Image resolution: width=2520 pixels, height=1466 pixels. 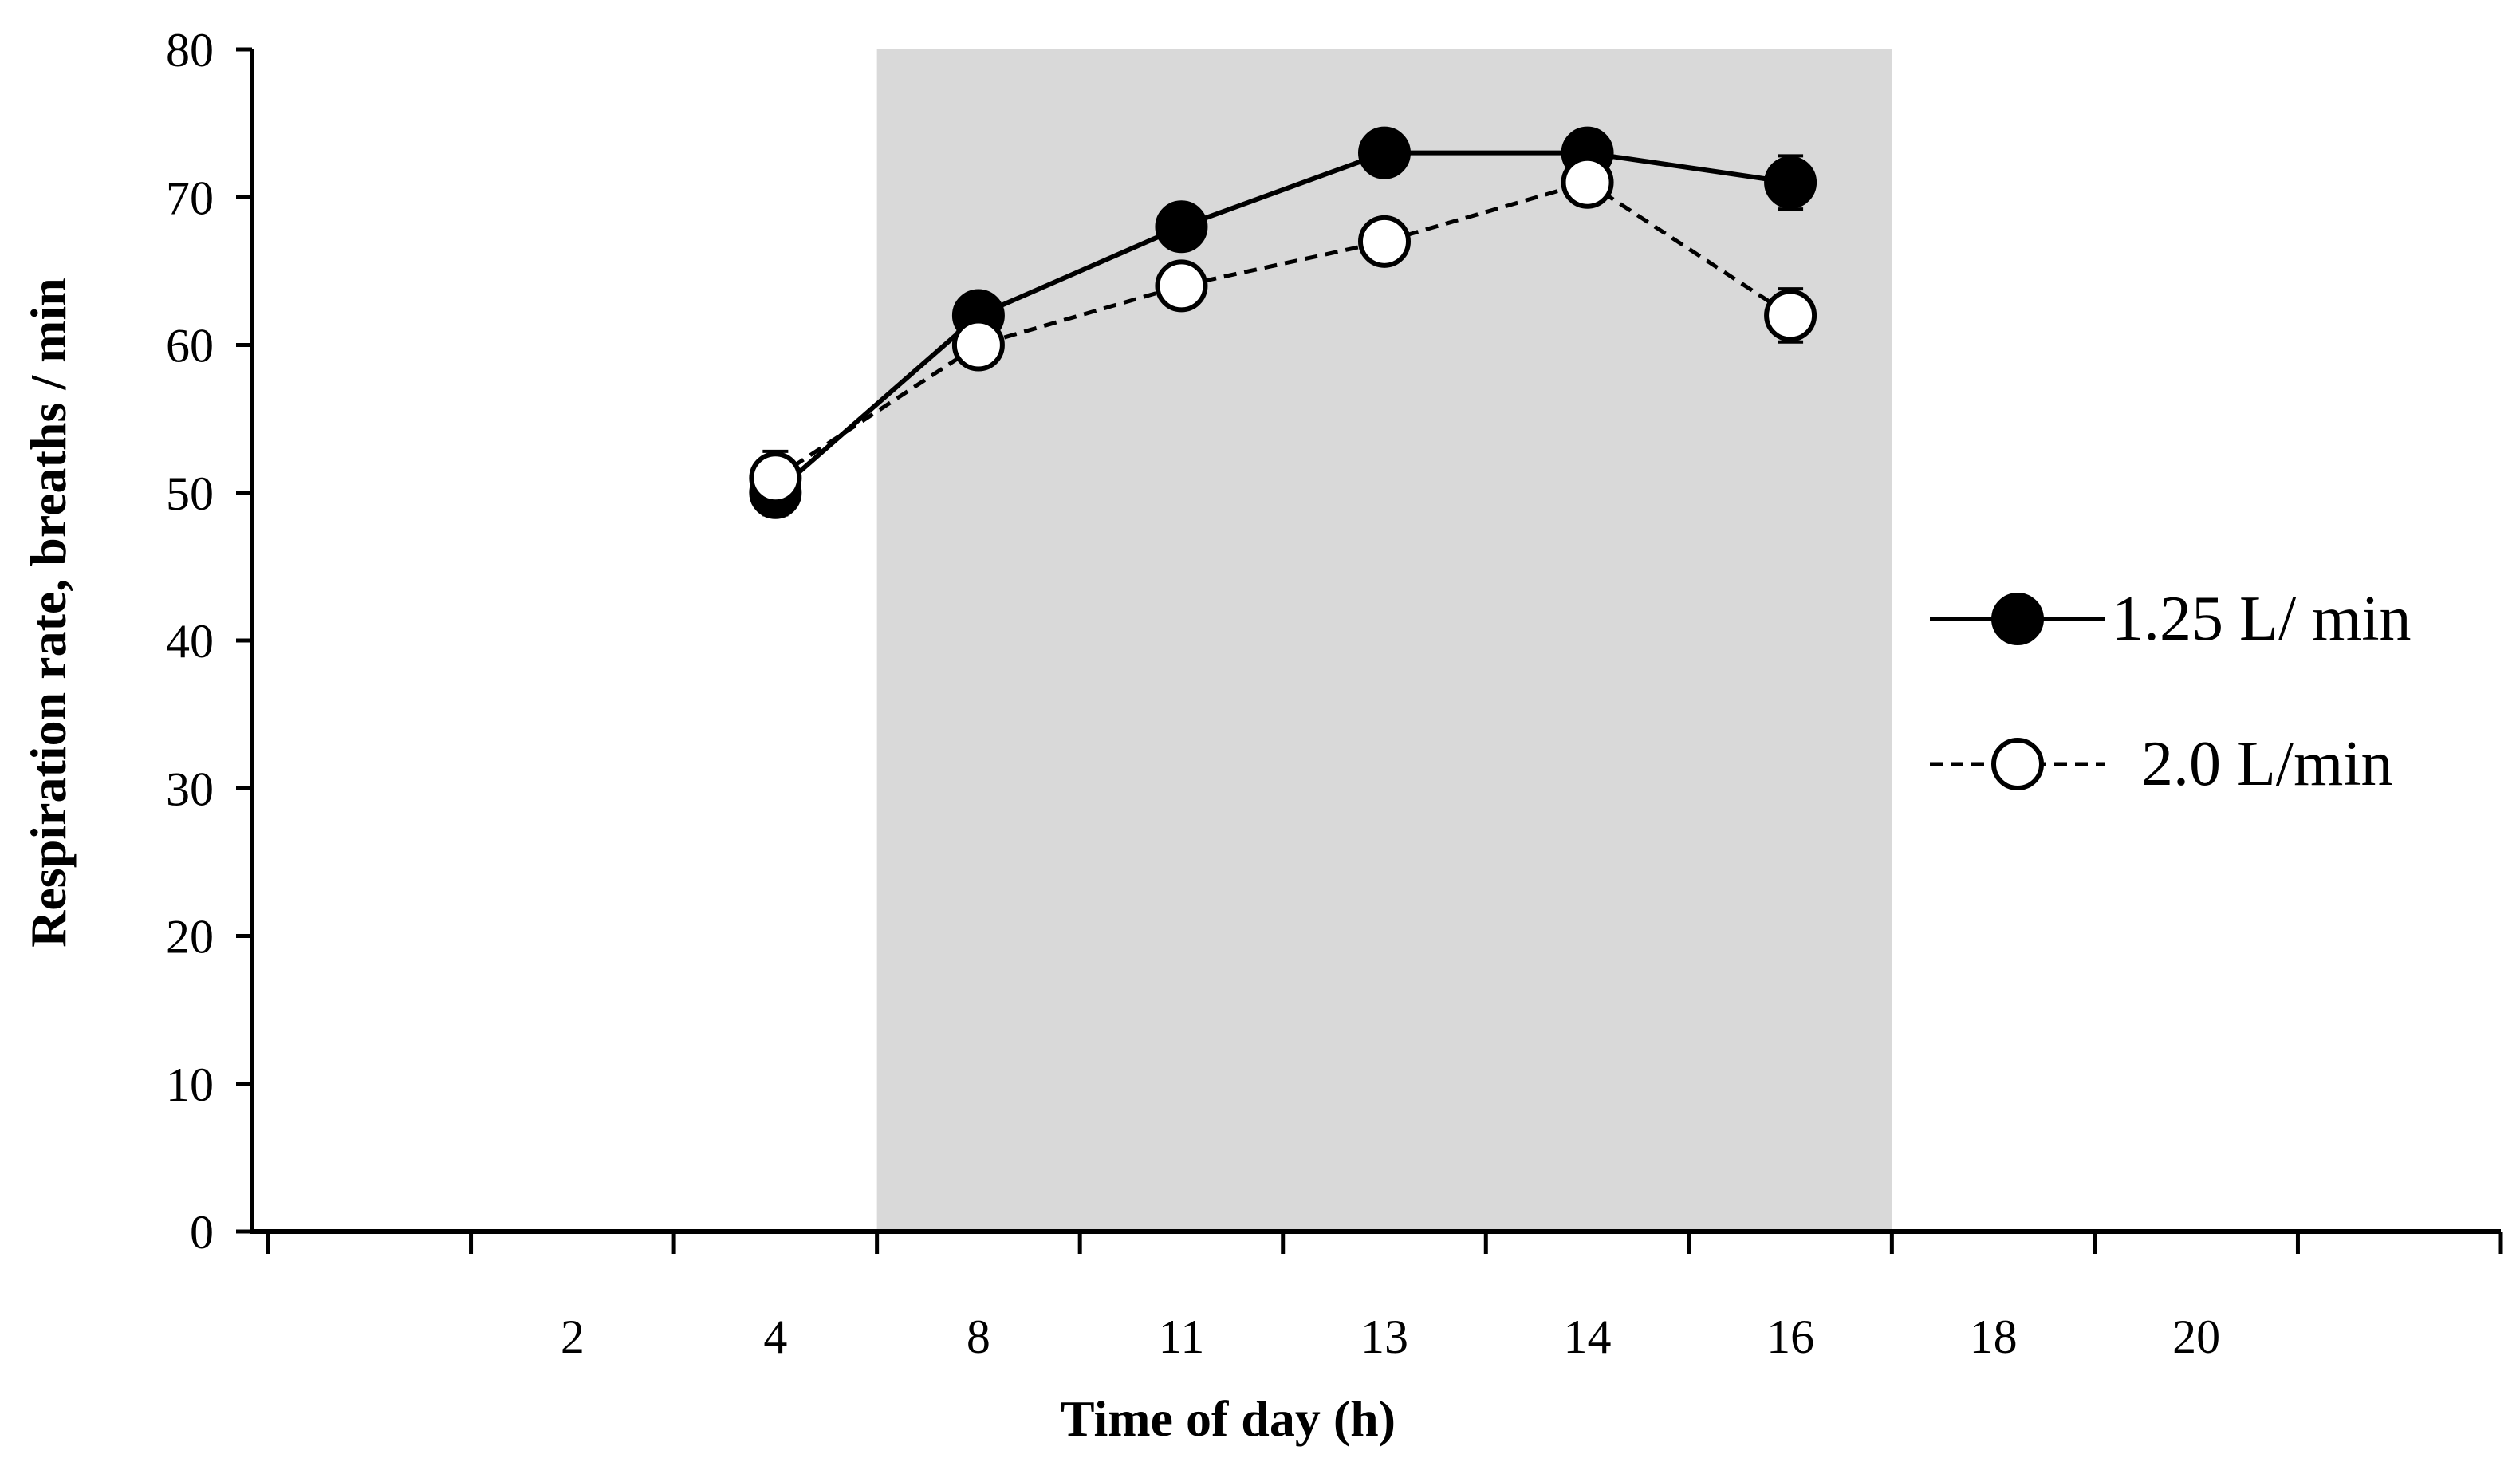 What do you see at coordinates (2262, 619) in the screenshot?
I see `legend-label: 1.25 L/ min` at bounding box center [2262, 619].